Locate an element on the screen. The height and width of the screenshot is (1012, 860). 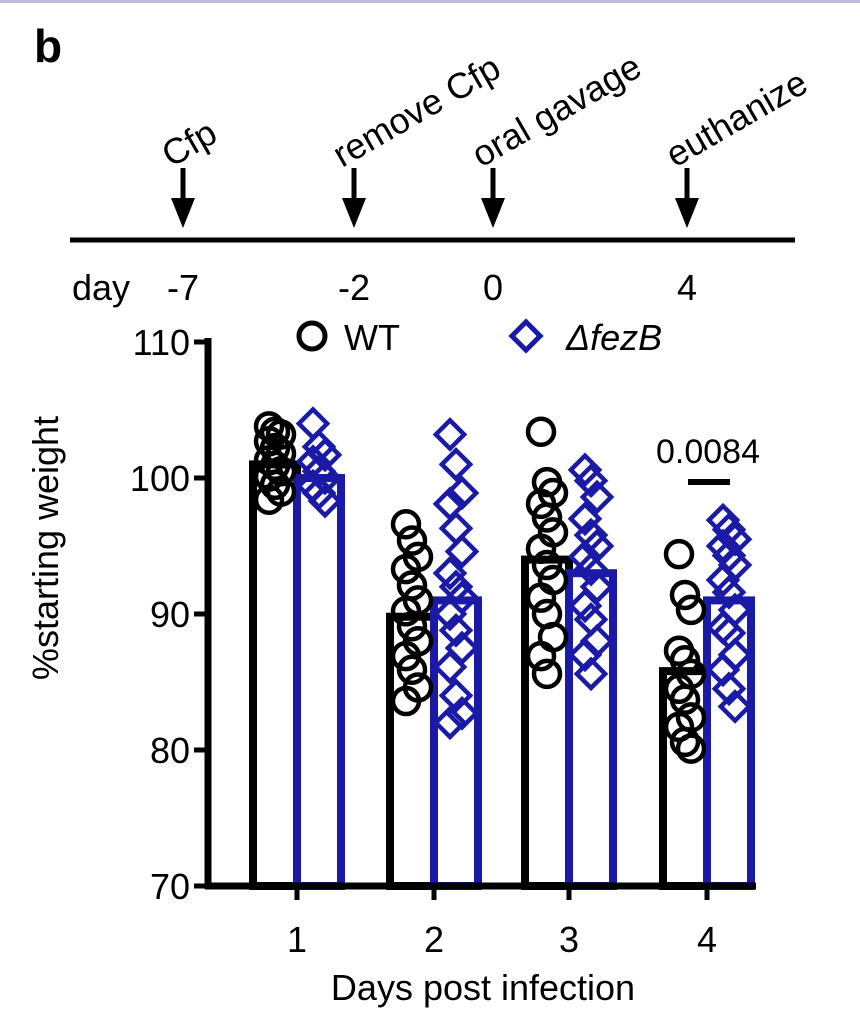
y-tick-label: 70 is located at coordinates (170, 886).